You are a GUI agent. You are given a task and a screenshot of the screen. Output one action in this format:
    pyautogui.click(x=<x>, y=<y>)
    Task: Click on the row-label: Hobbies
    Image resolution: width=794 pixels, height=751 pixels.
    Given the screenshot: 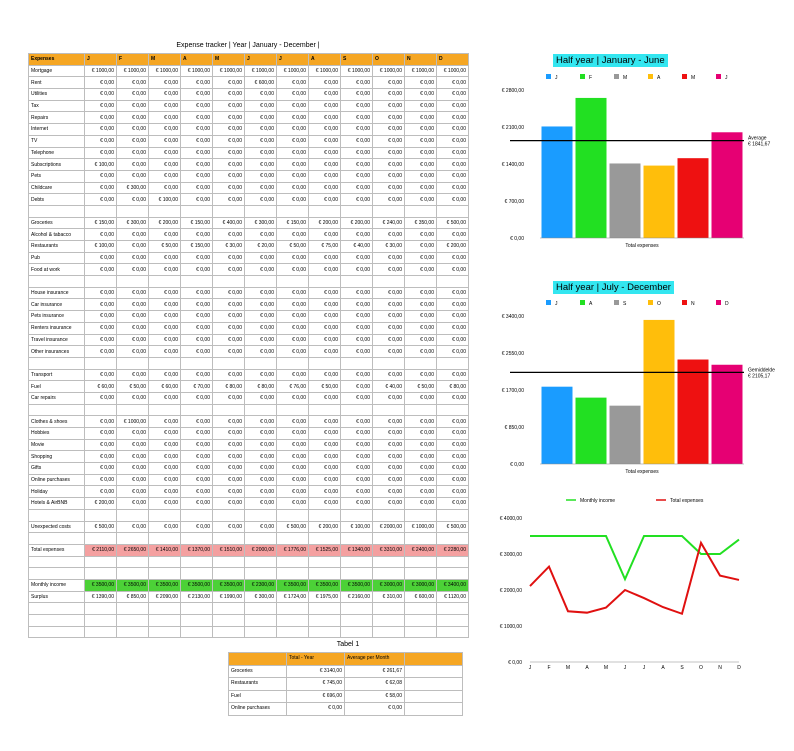 What is the action you would take?
    pyautogui.click(x=56, y=433)
    